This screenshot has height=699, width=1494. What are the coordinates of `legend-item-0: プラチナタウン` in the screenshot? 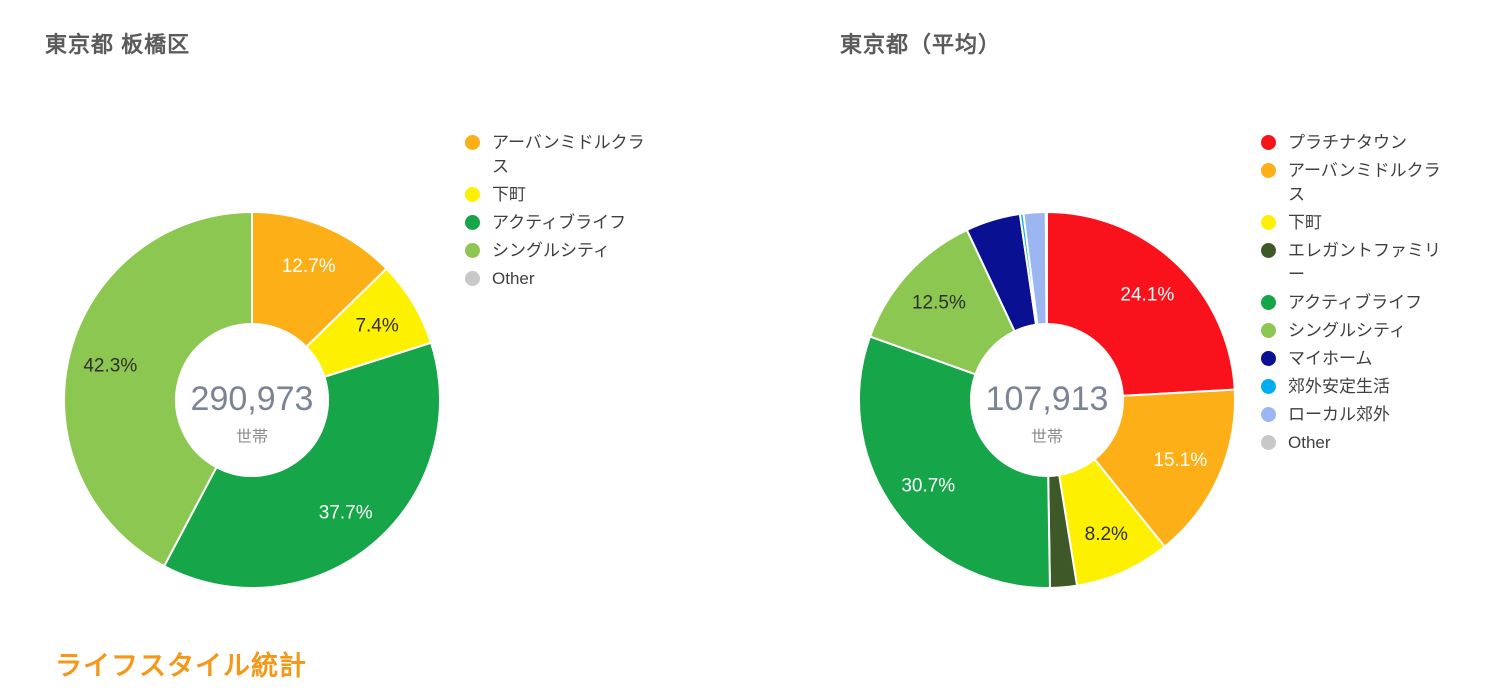 It's located at (1355, 143).